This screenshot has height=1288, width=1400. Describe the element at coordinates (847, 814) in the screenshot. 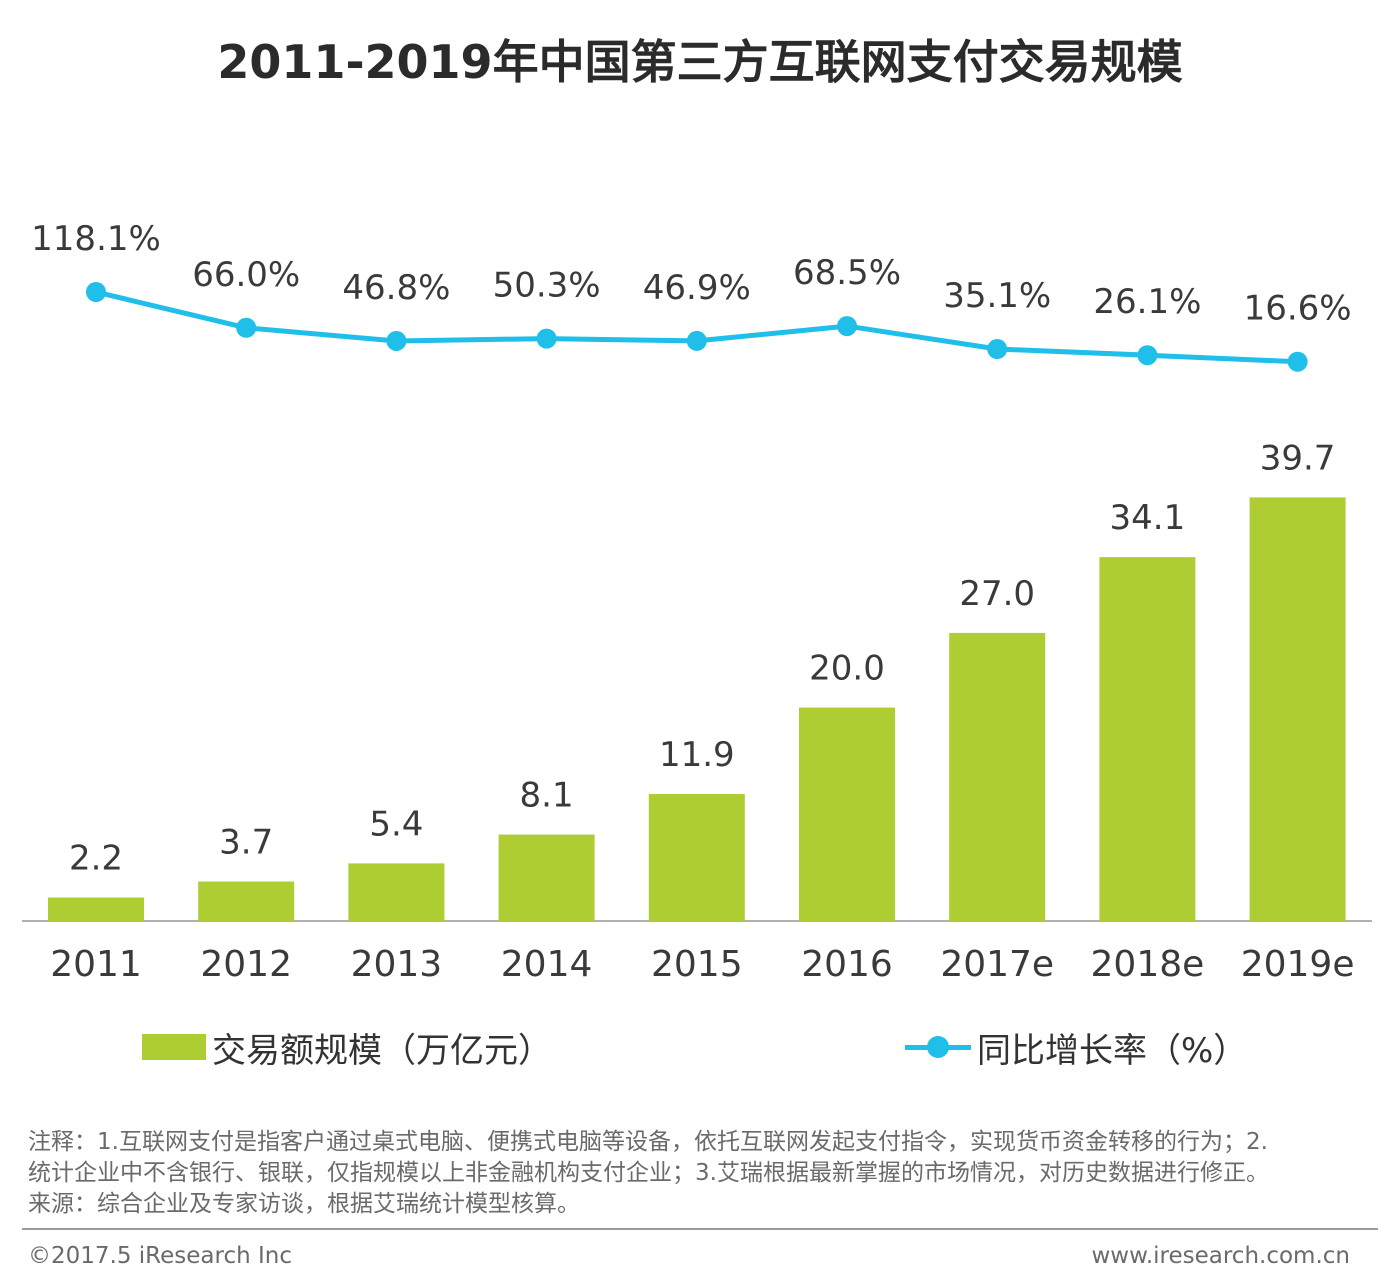

I see `bar-2016` at that location.